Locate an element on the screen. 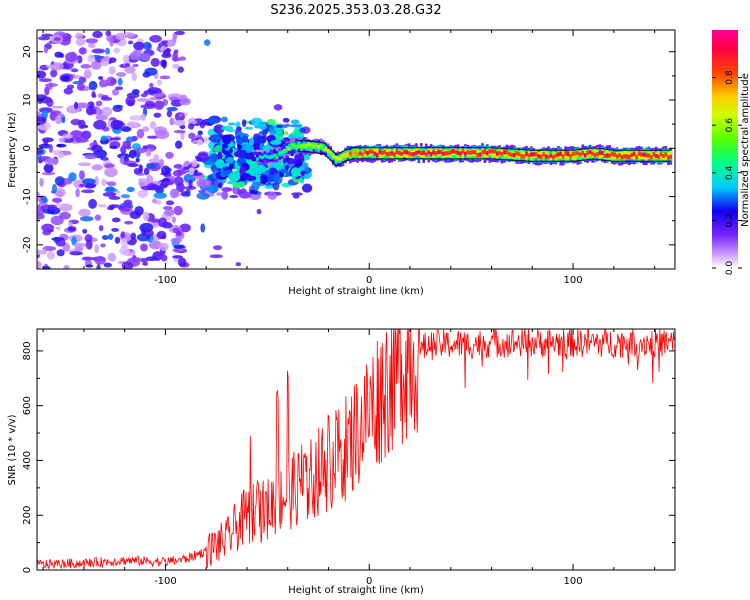 This screenshot has height=600, width=750. spectrogram-x-label: Height of straight line (km) is located at coordinates (356, 291).